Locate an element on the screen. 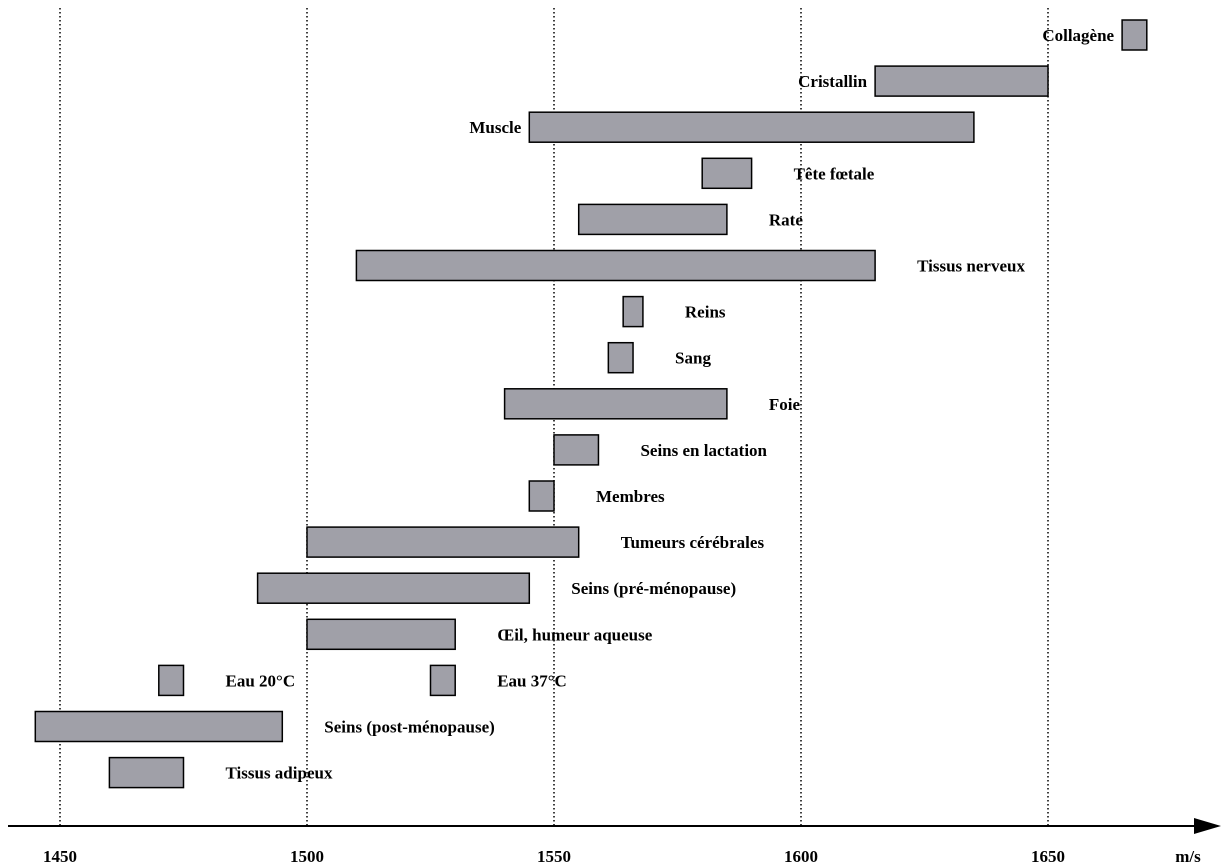 The height and width of the screenshot is (865, 1223). x-tick-label: 1500 is located at coordinates (307, 856).